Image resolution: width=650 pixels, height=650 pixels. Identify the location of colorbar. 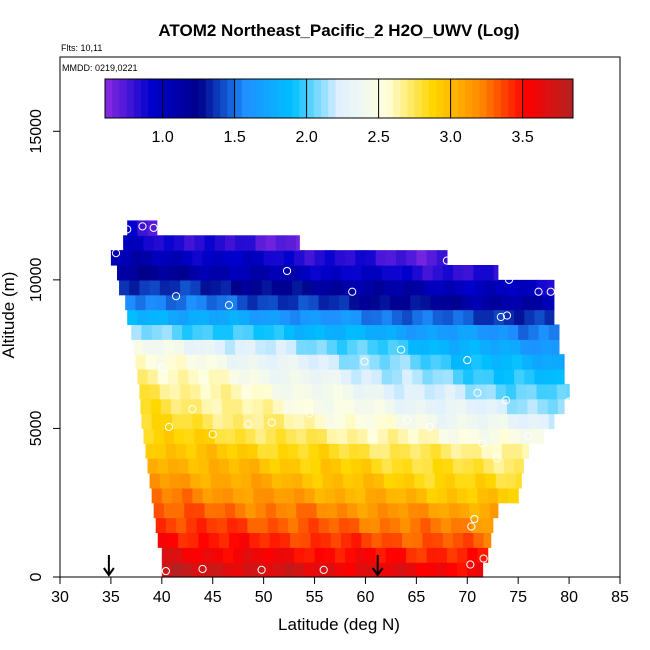
(339, 98).